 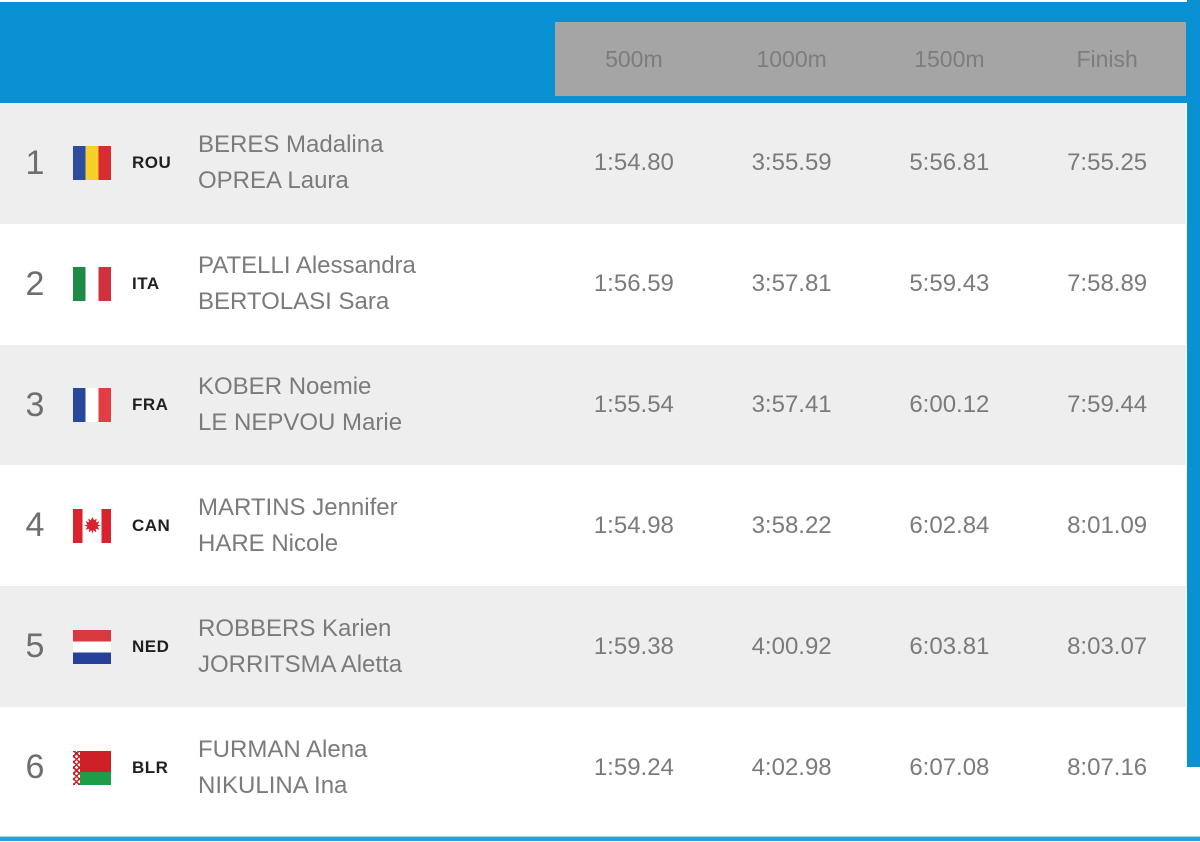 I want to click on athlete-name: HARE Nicole, so click(x=268, y=543).